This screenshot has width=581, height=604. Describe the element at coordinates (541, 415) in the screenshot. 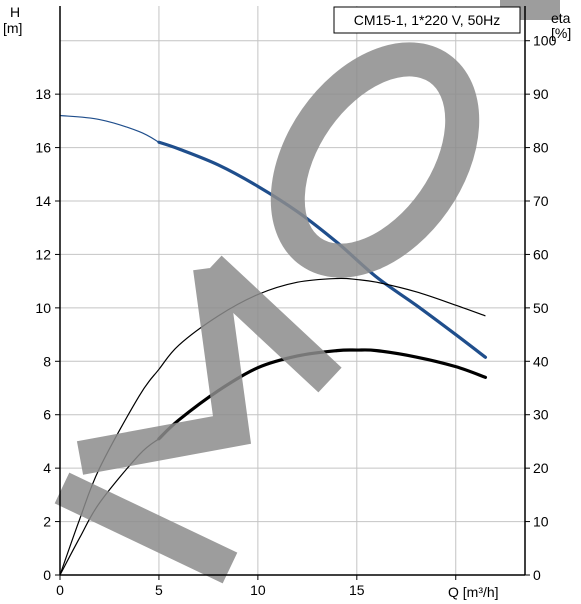

I see `y-right-tick-label-3: 30` at that location.